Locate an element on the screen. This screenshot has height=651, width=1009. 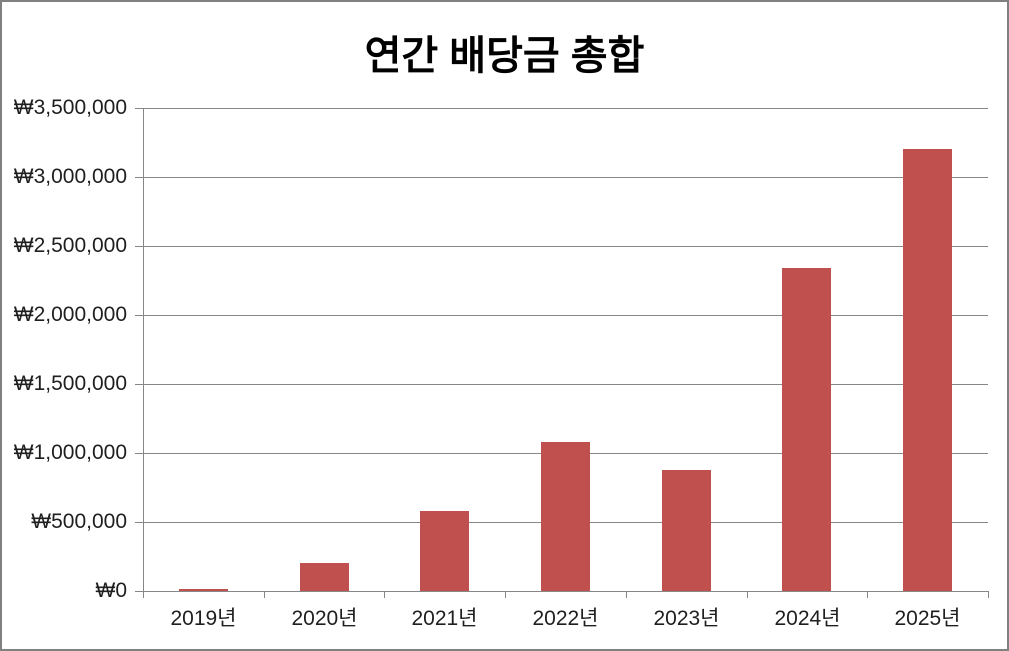
y-axis-tick-label: ₩1,500,000 is located at coordinates (70, 383).